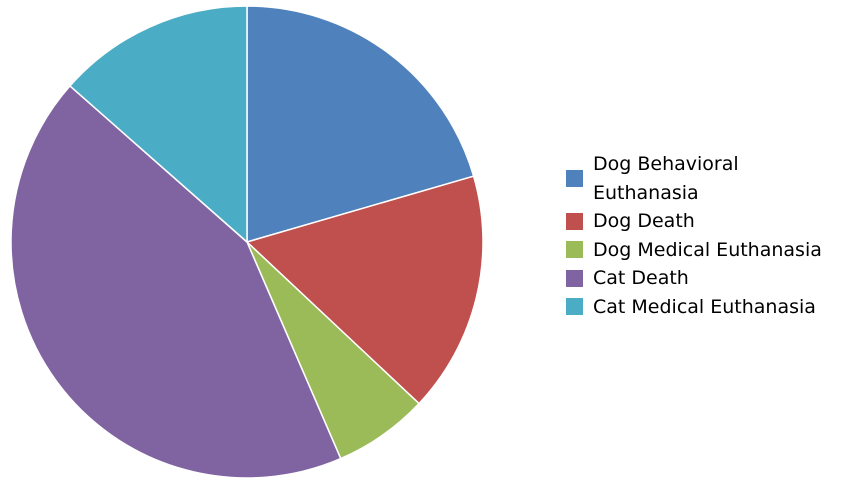 Image resolution: width=859 pixels, height=480 pixels. What do you see at coordinates (641, 278) in the screenshot?
I see `legend-label: Cat Death` at bounding box center [641, 278].